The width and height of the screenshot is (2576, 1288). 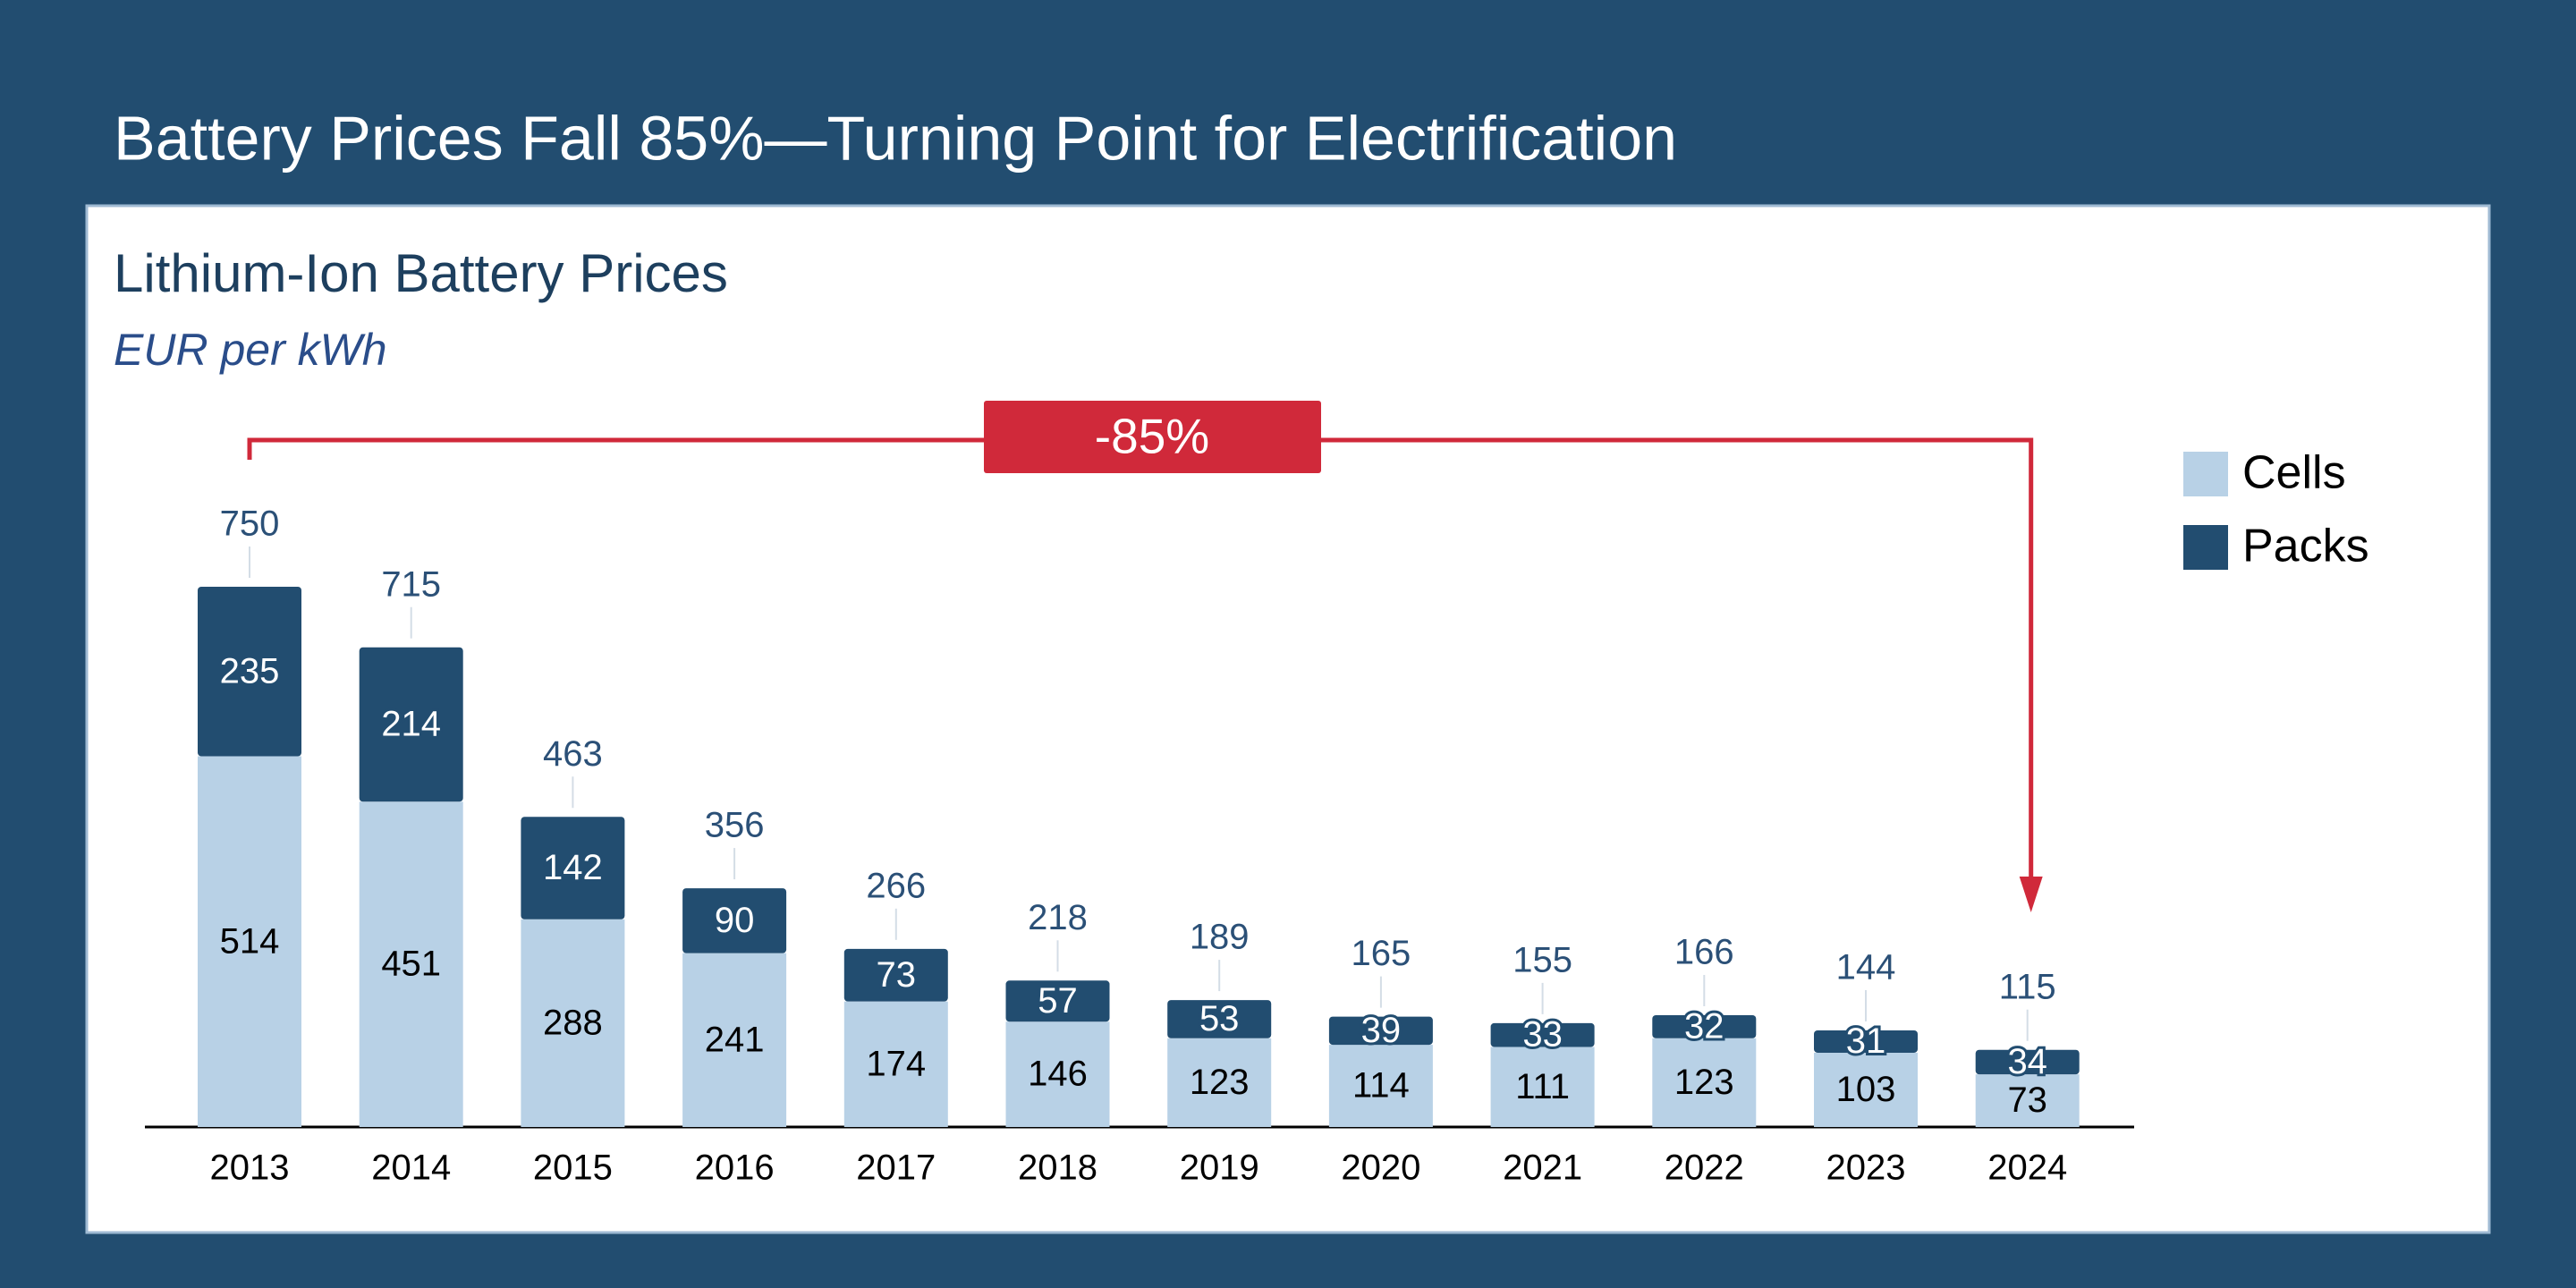 I want to click on segment-label: 39, so click(x=1381, y=1030).